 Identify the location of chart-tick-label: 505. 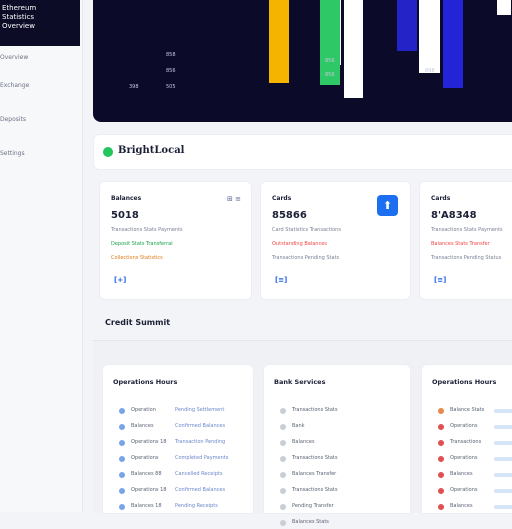
(171, 87).